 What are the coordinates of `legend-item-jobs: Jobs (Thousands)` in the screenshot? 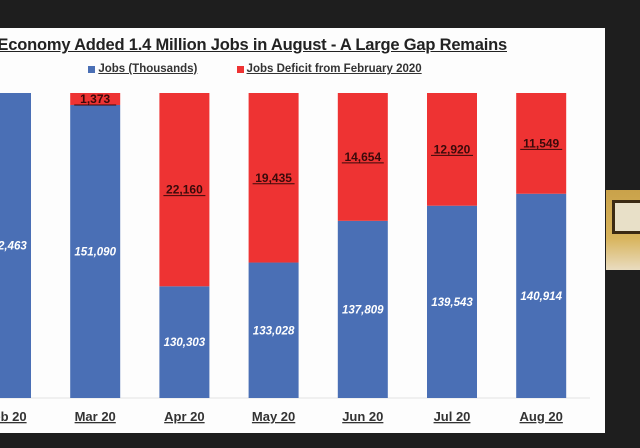 It's located at (142, 69).